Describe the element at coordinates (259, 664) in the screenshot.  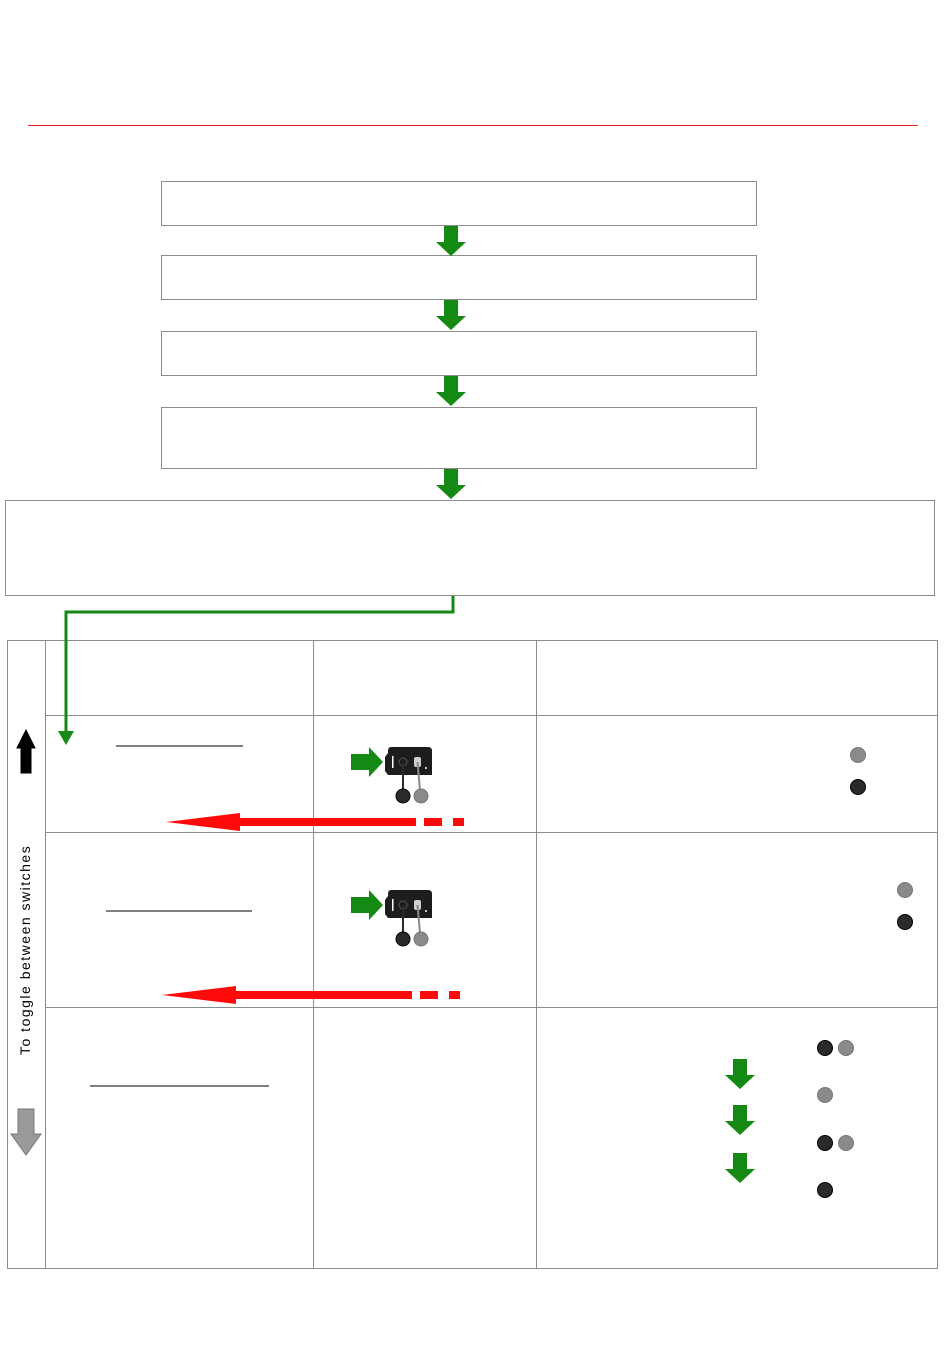
I see `elbow-connector` at that location.